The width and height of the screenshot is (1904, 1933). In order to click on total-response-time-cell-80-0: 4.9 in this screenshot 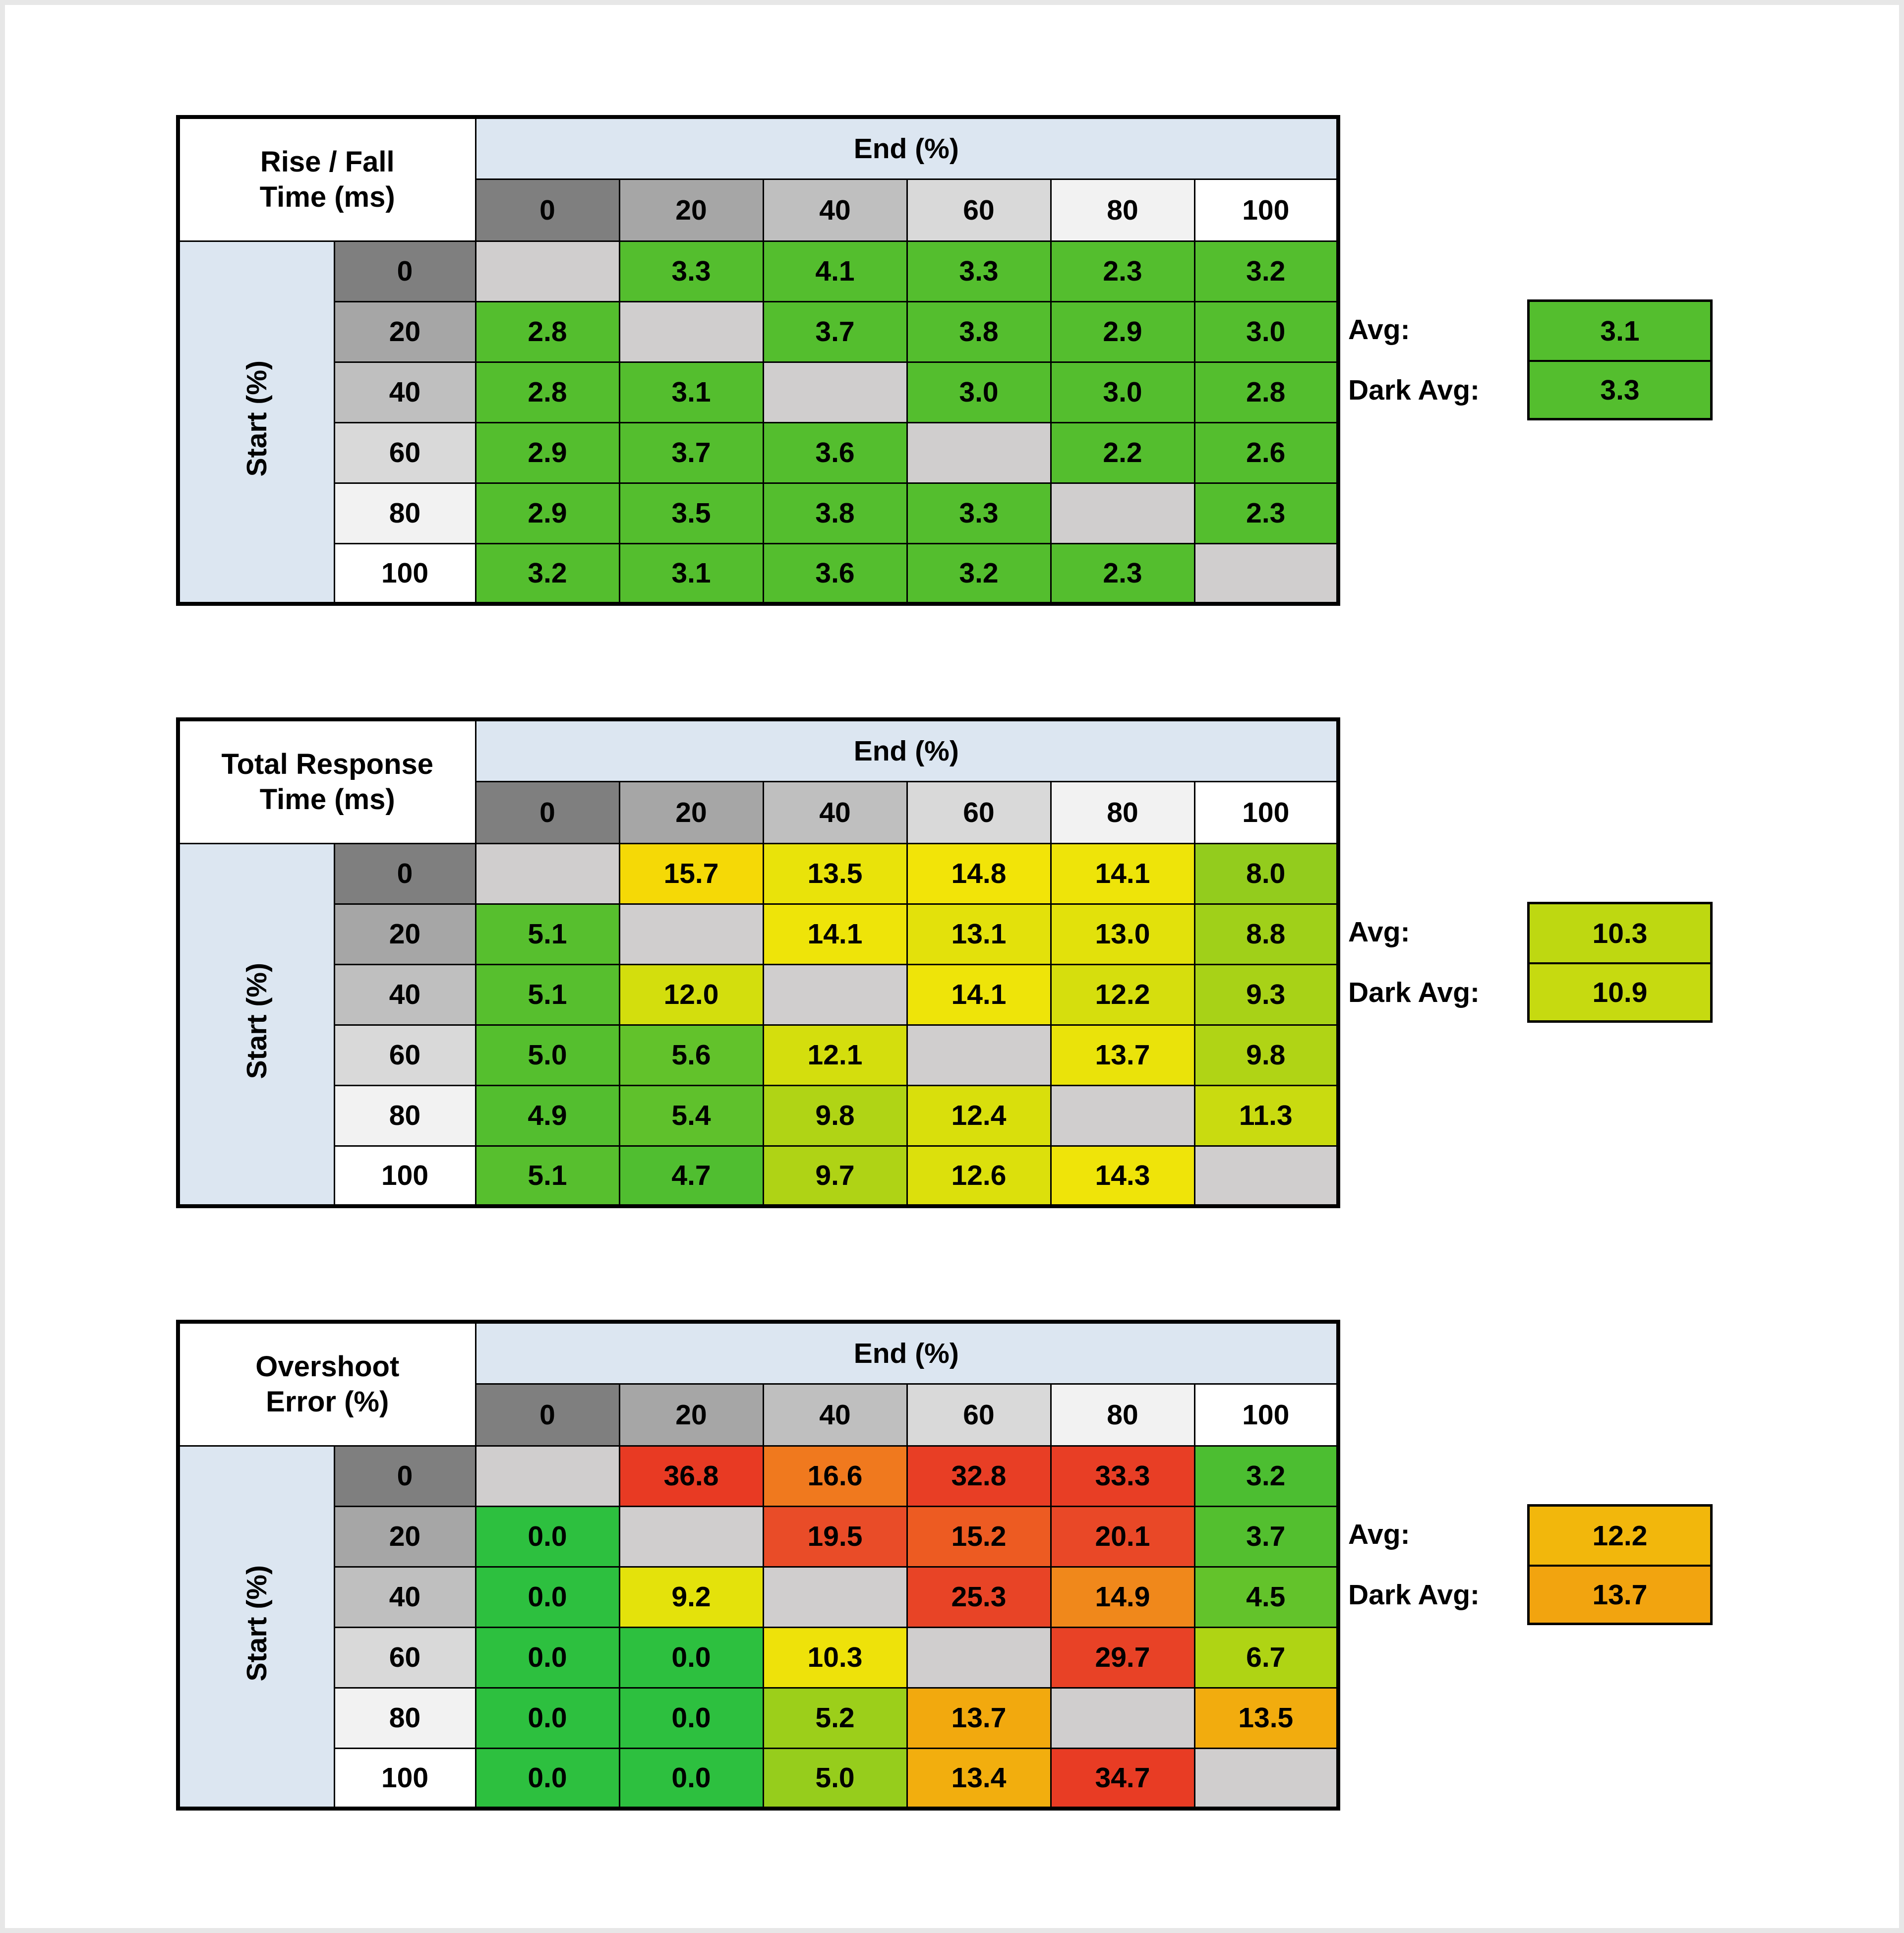, I will do `click(547, 1116)`.